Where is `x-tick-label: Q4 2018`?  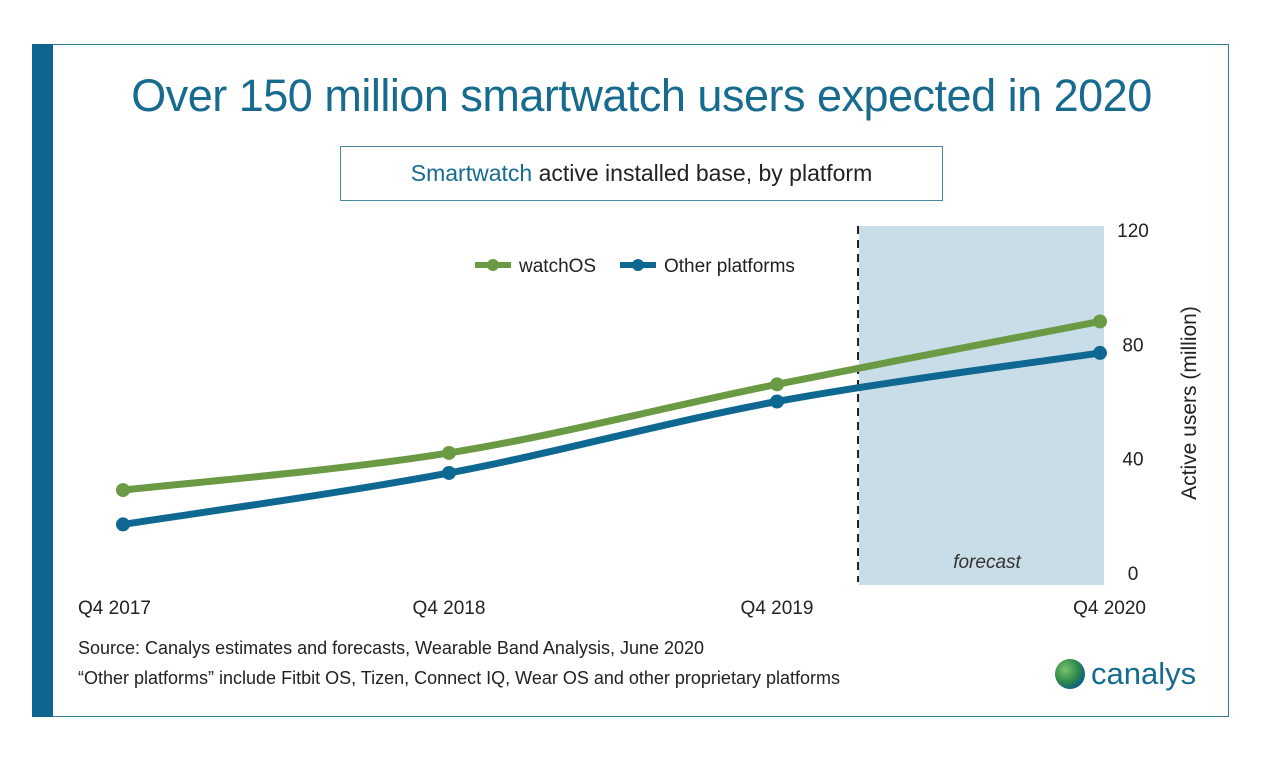 x-tick-label: Q4 2018 is located at coordinates (449, 608).